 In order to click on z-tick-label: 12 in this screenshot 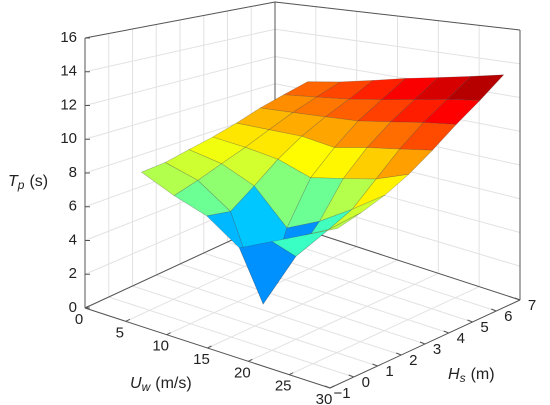, I will do `click(68, 104)`.